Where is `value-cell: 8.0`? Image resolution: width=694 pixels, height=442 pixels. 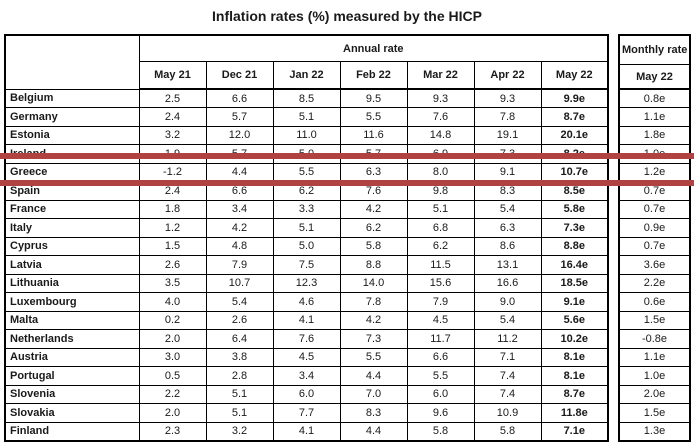
value-cell: 8.0 is located at coordinates (440, 172).